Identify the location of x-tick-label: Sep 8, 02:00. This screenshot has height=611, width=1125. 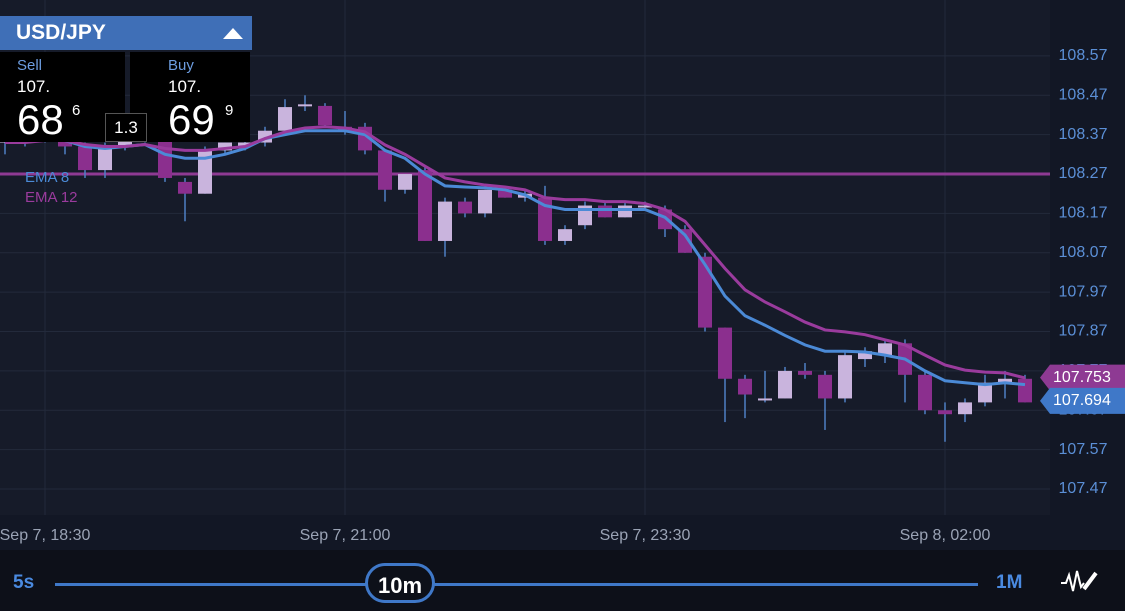
(945, 535).